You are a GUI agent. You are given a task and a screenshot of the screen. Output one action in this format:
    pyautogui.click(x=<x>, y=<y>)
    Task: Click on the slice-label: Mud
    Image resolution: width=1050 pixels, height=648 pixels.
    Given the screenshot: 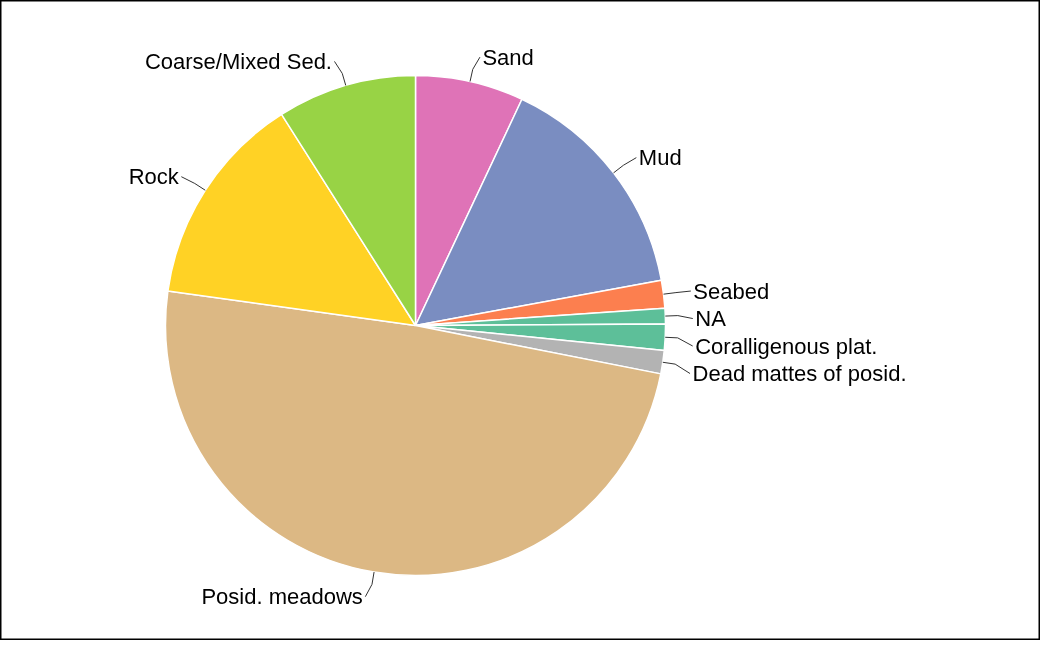 What is the action you would take?
    pyautogui.click(x=660, y=158)
    